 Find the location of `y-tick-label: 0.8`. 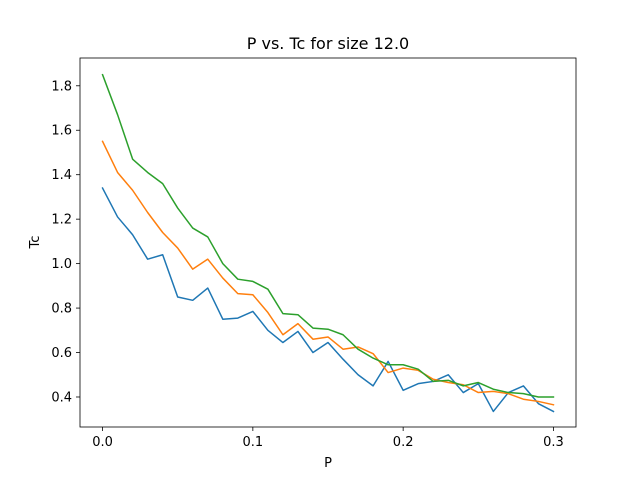

y-tick-label: 0.8 is located at coordinates (61, 309).